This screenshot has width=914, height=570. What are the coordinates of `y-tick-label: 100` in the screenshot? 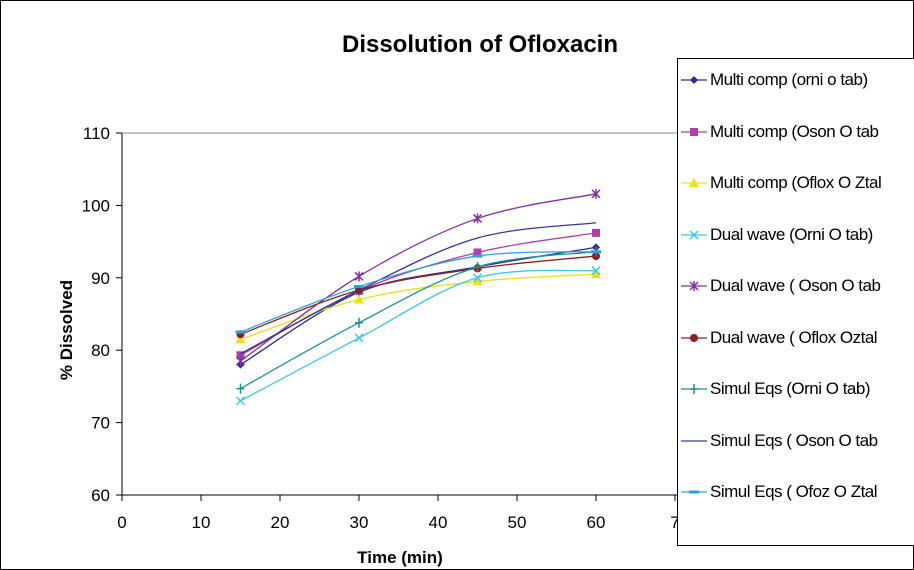 It's located at (96, 205).